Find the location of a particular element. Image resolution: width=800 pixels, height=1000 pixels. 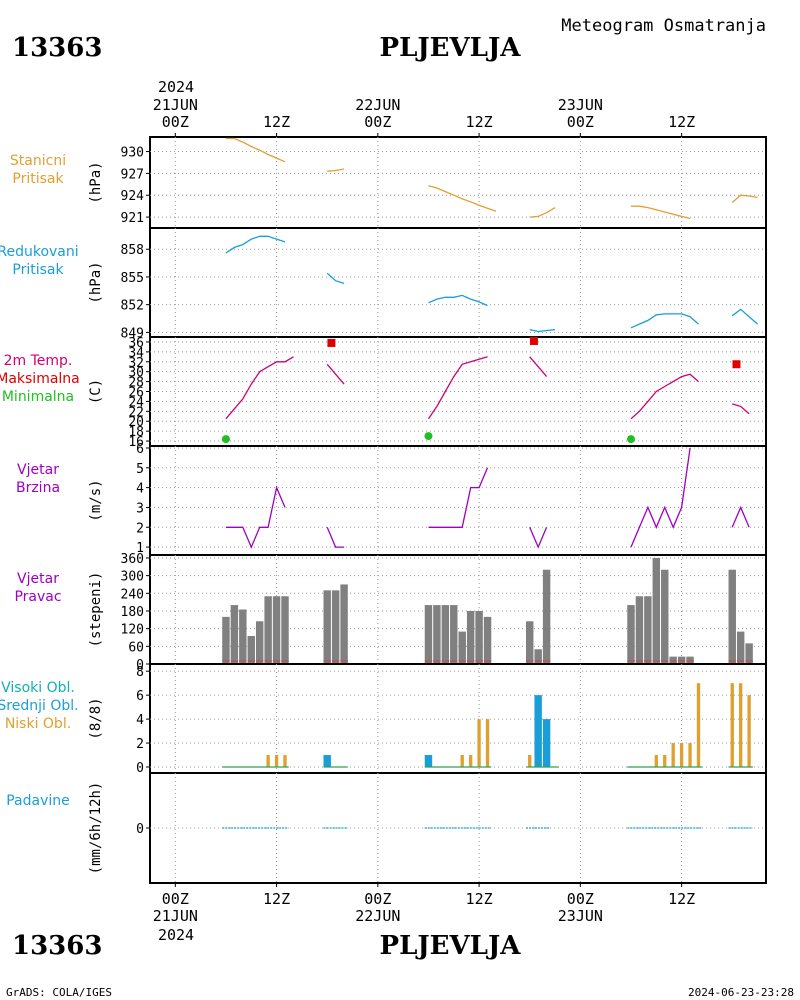

top-date-label: 22JUN is located at coordinates (377, 105).